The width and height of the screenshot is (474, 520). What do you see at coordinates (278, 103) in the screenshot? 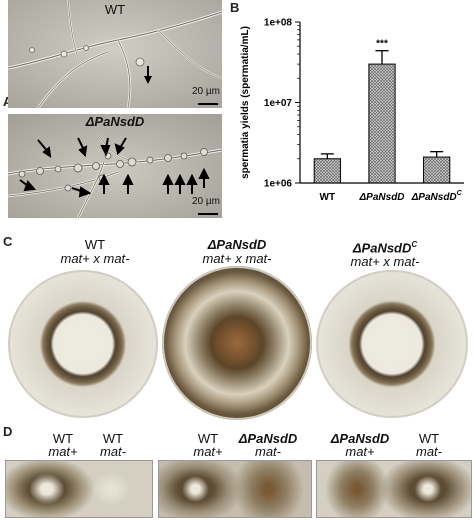
I see `y-tick-label: 1e+07` at bounding box center [278, 103].